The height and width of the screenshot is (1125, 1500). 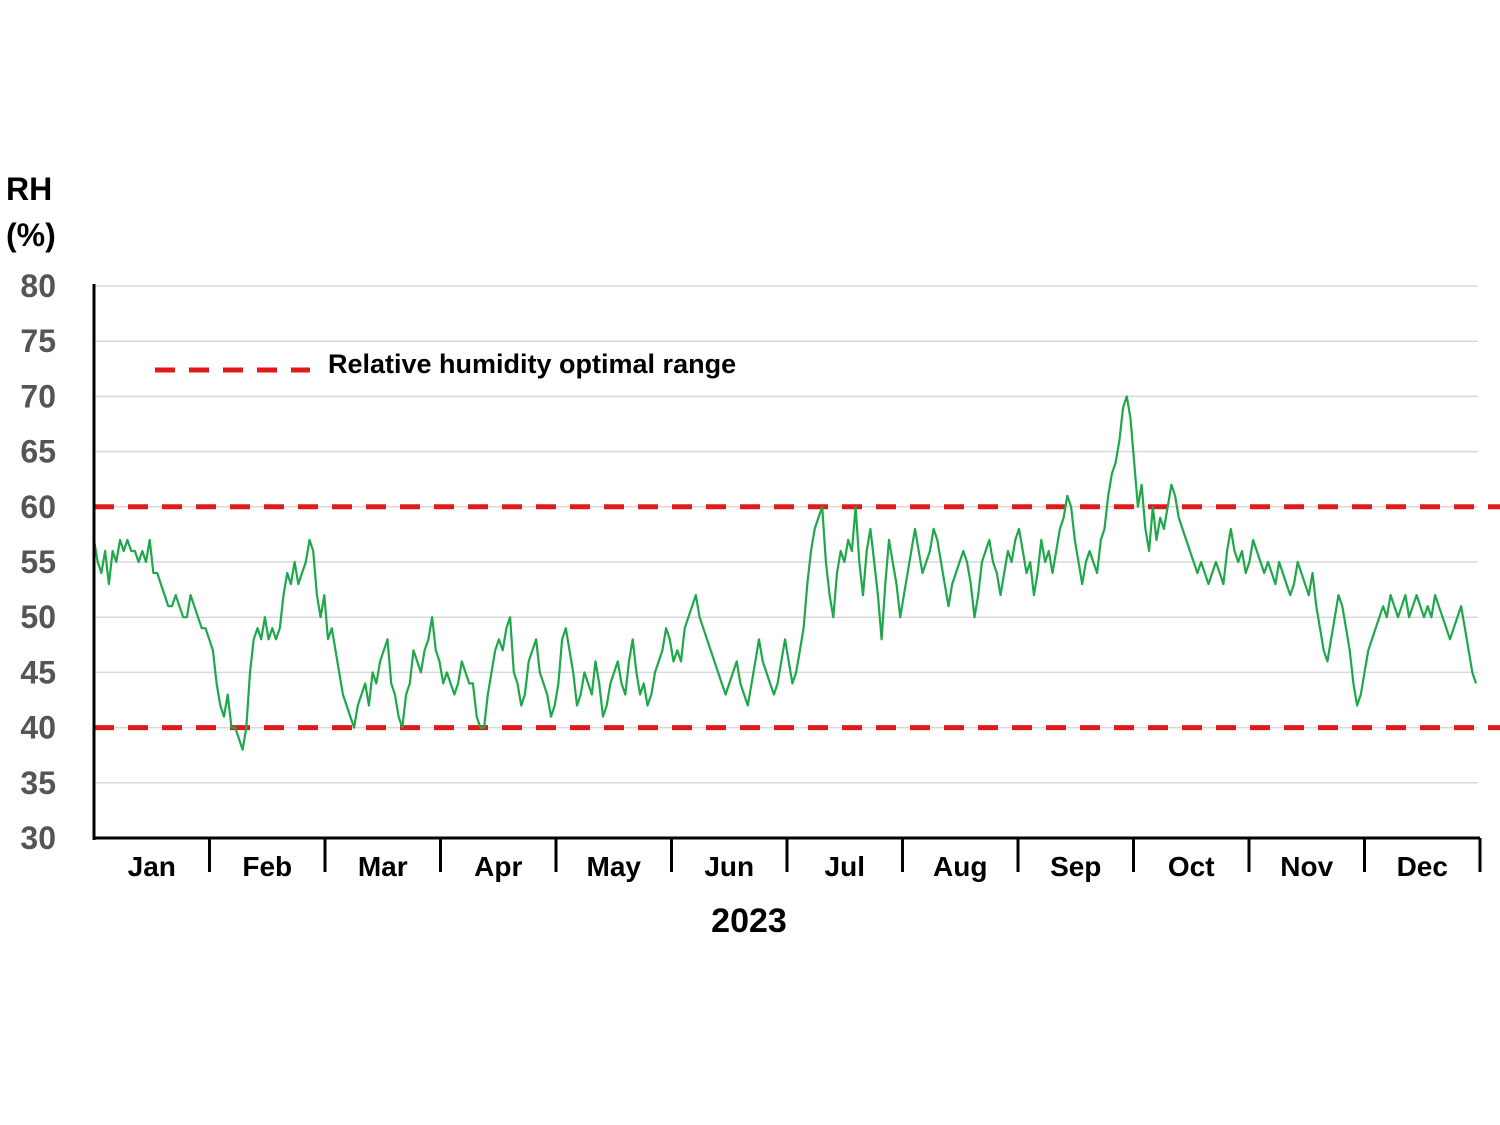 What do you see at coordinates (498, 866) in the screenshot?
I see `x-tick-label-apr: Apr` at bounding box center [498, 866].